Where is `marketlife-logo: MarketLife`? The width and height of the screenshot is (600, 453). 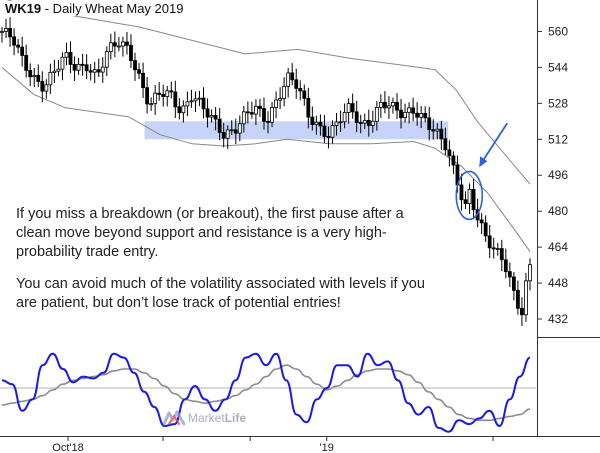
marketlife-logo: MarketLife is located at coordinates (204, 418).